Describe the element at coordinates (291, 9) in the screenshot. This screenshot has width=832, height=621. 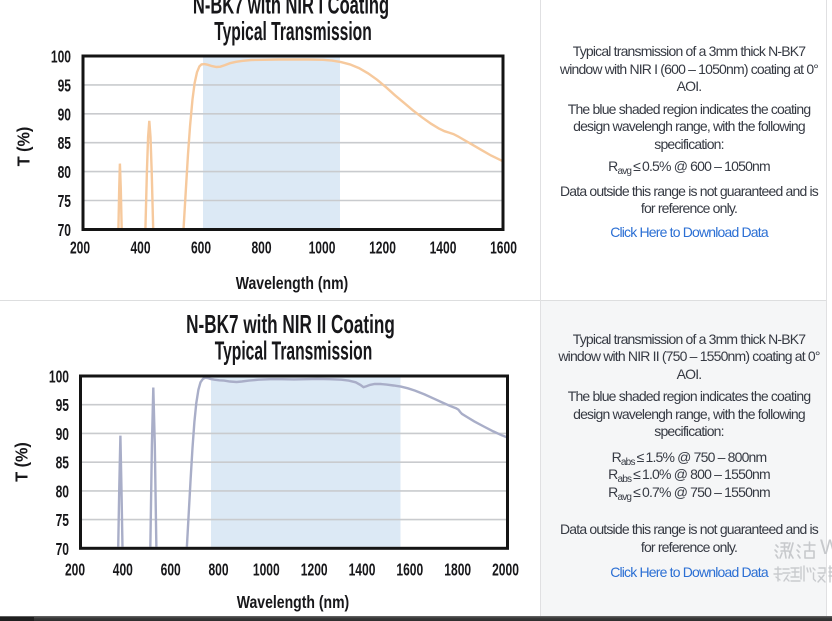
I see `svg-text: N-BK7 with NIR I Coating` at that location.